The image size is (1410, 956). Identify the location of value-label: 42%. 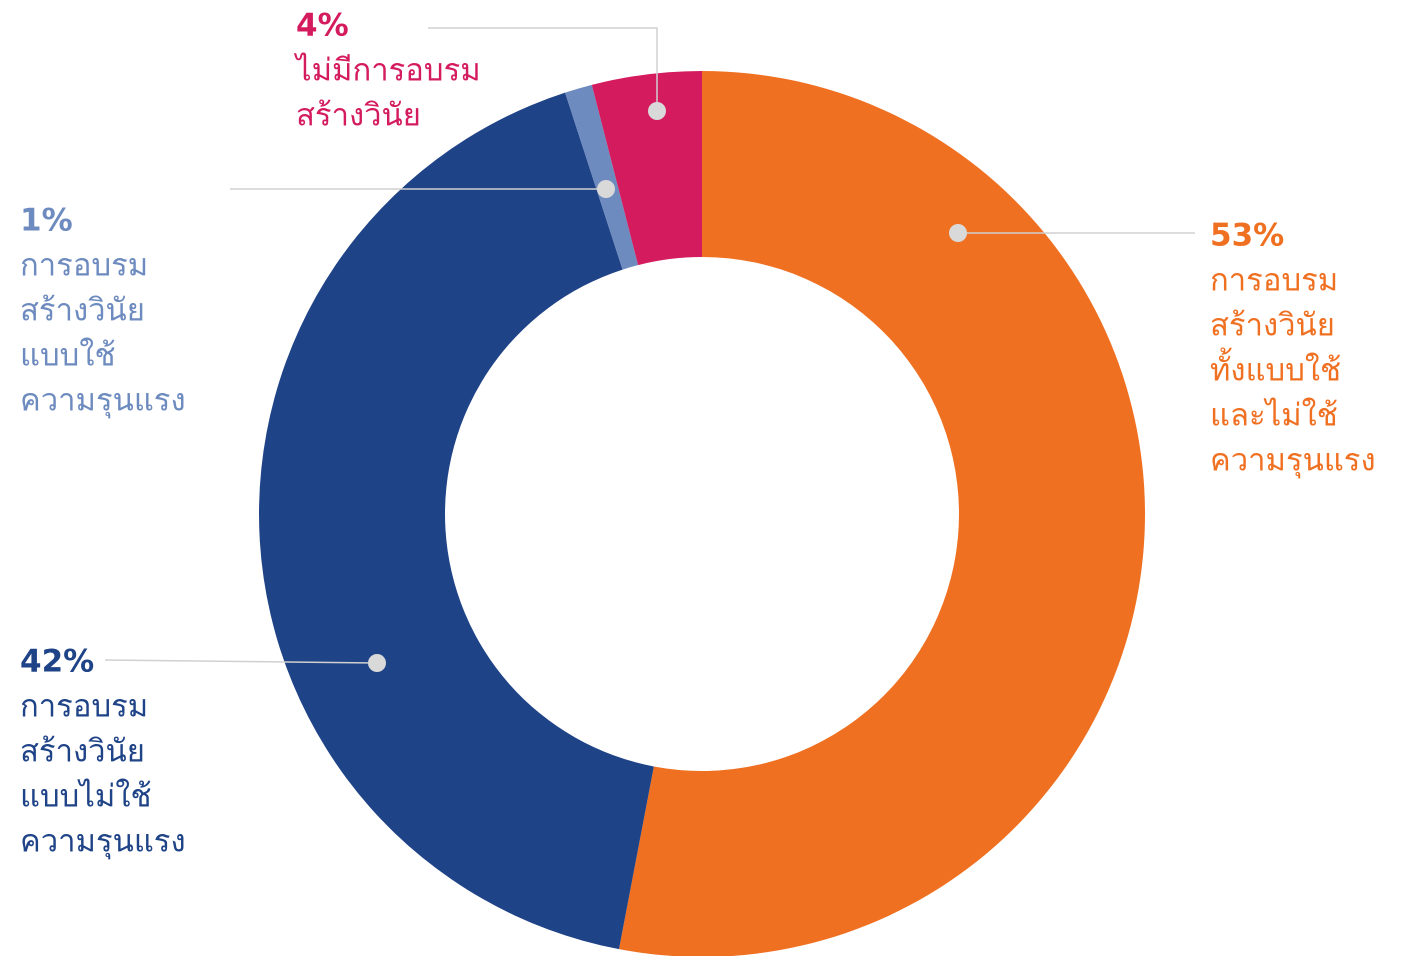
(57, 662).